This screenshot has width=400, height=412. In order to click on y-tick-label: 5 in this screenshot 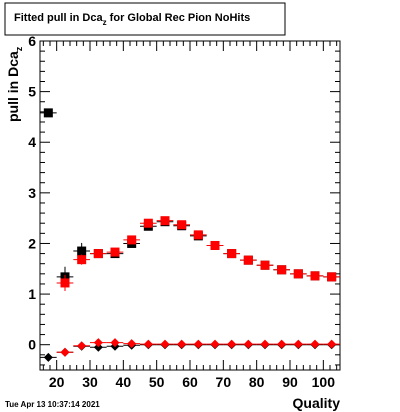, I will do `click(32, 92)`.